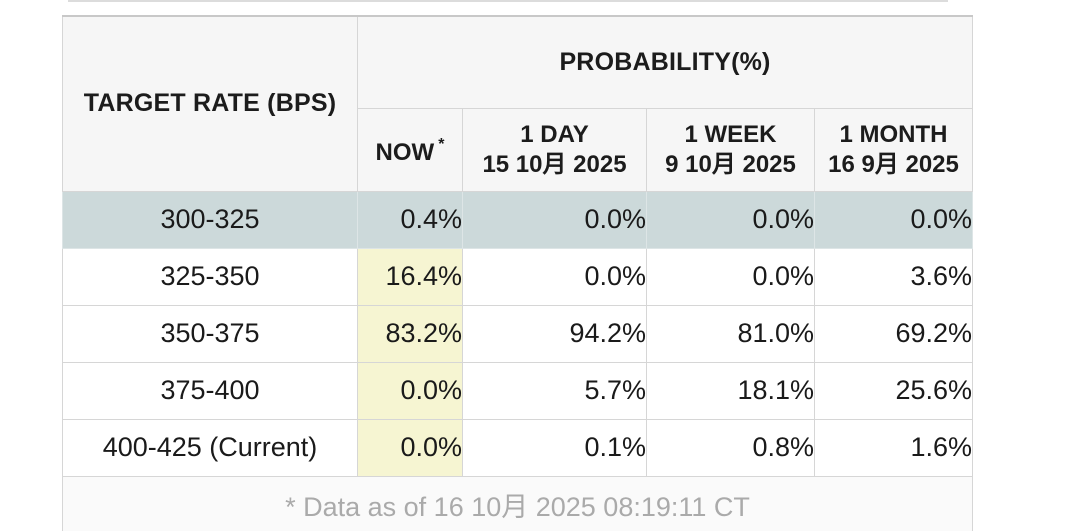 Image resolution: width=1080 pixels, height=531 pixels. What do you see at coordinates (893, 134) in the screenshot?
I see `column-label: 1 MONTH` at bounding box center [893, 134].